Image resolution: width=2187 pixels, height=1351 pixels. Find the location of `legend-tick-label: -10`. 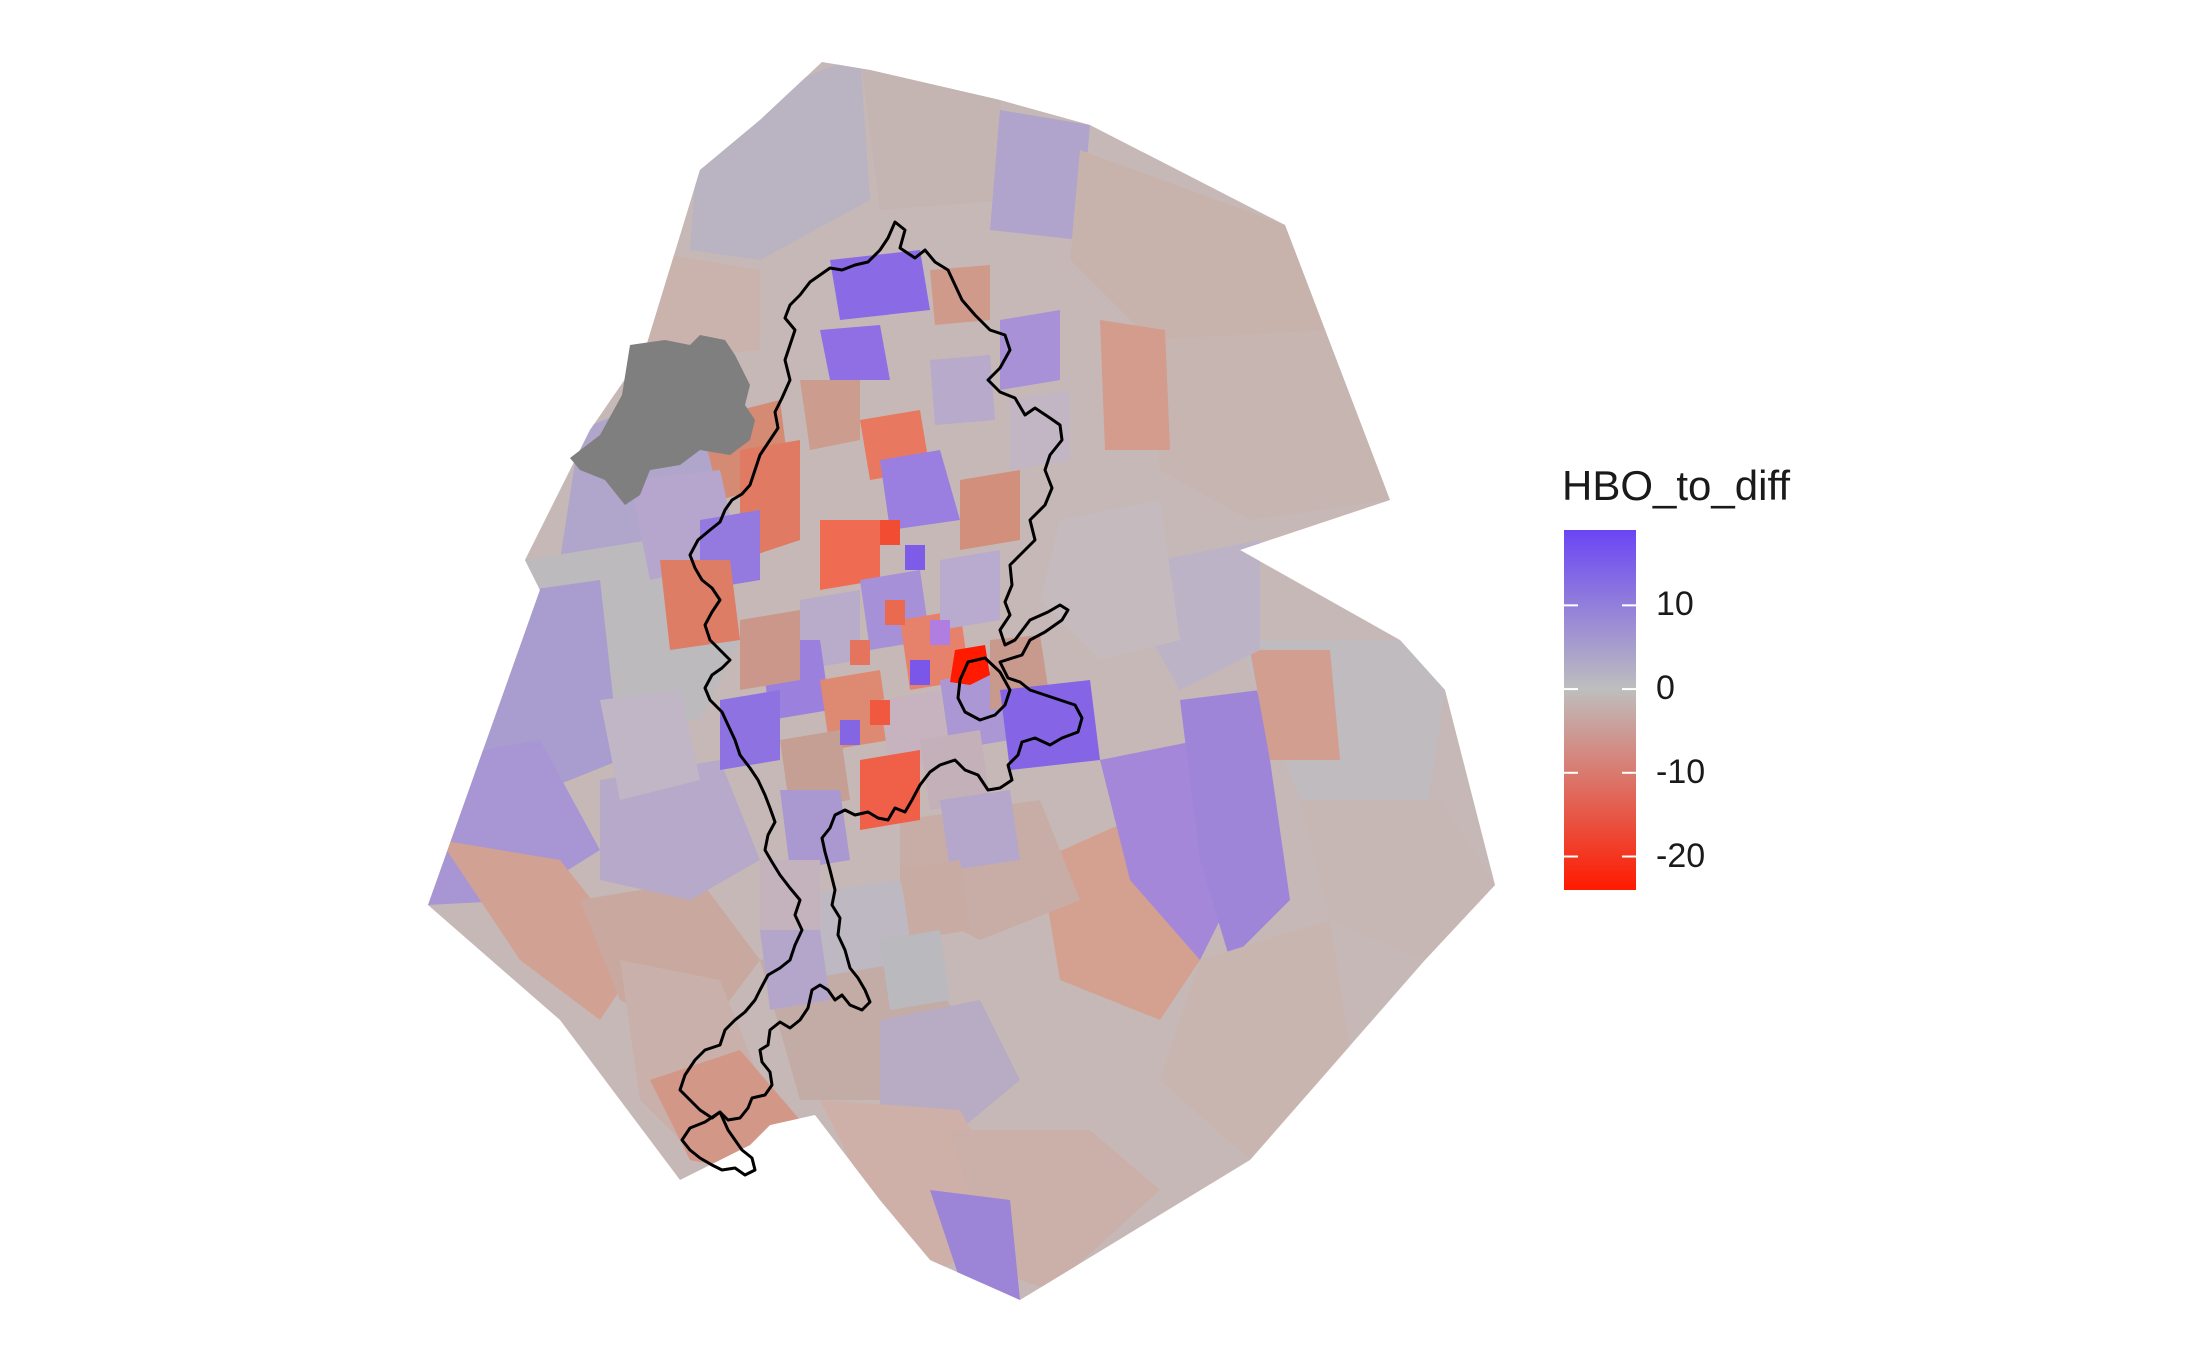

legend-tick-label: -10 is located at coordinates (1681, 771).